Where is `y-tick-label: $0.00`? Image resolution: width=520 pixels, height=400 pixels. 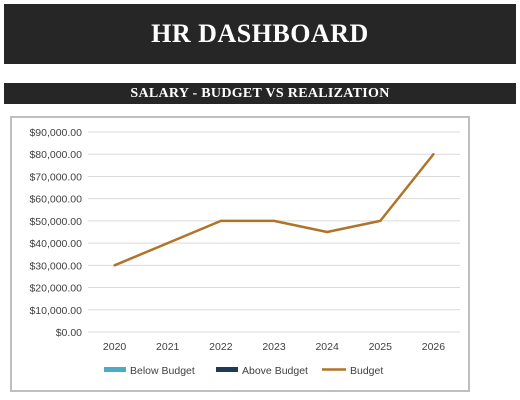
y-tick-label: $0.00 is located at coordinates (69, 333).